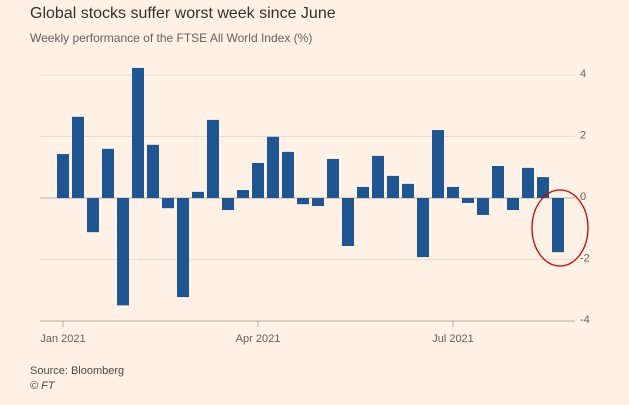 The image size is (629, 405). Describe the element at coordinates (77, 371) in the screenshot. I see `source: Source: Bloomberg` at that location.